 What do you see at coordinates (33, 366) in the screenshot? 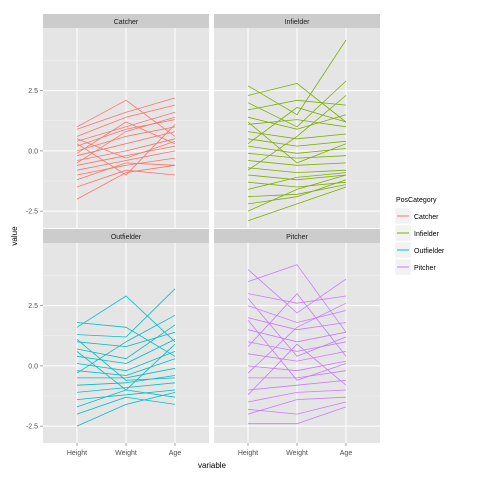
I see `y-tick-label: 0.0` at bounding box center [33, 366].